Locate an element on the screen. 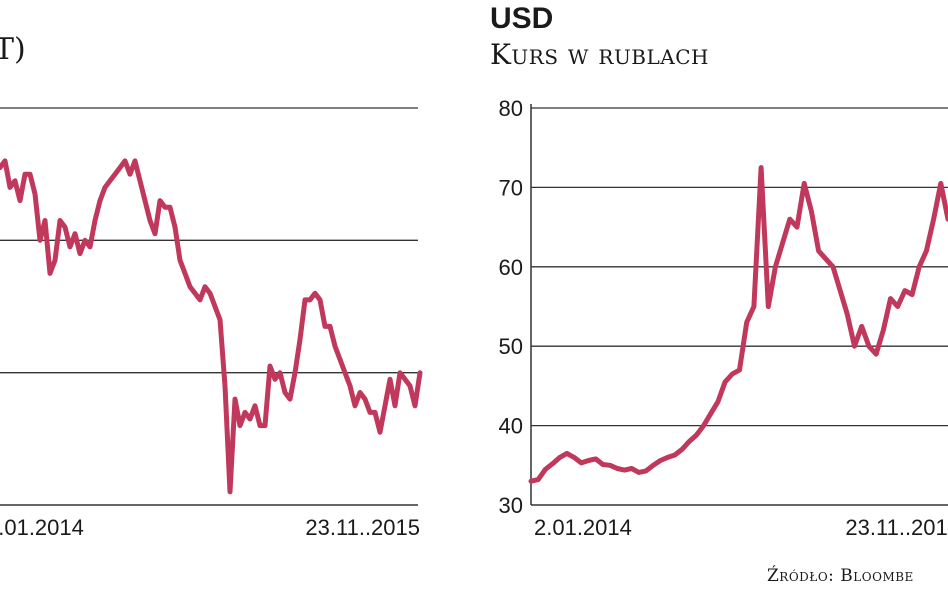 The width and height of the screenshot is (948, 593). left-chart-subtitle-fragment: T) is located at coordinates (13, 49).